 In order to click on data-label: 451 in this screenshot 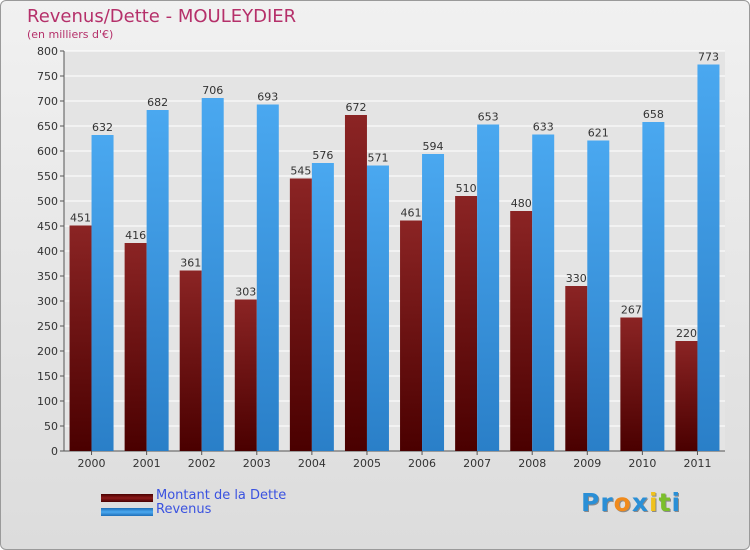, I will do `click(80, 218)`.